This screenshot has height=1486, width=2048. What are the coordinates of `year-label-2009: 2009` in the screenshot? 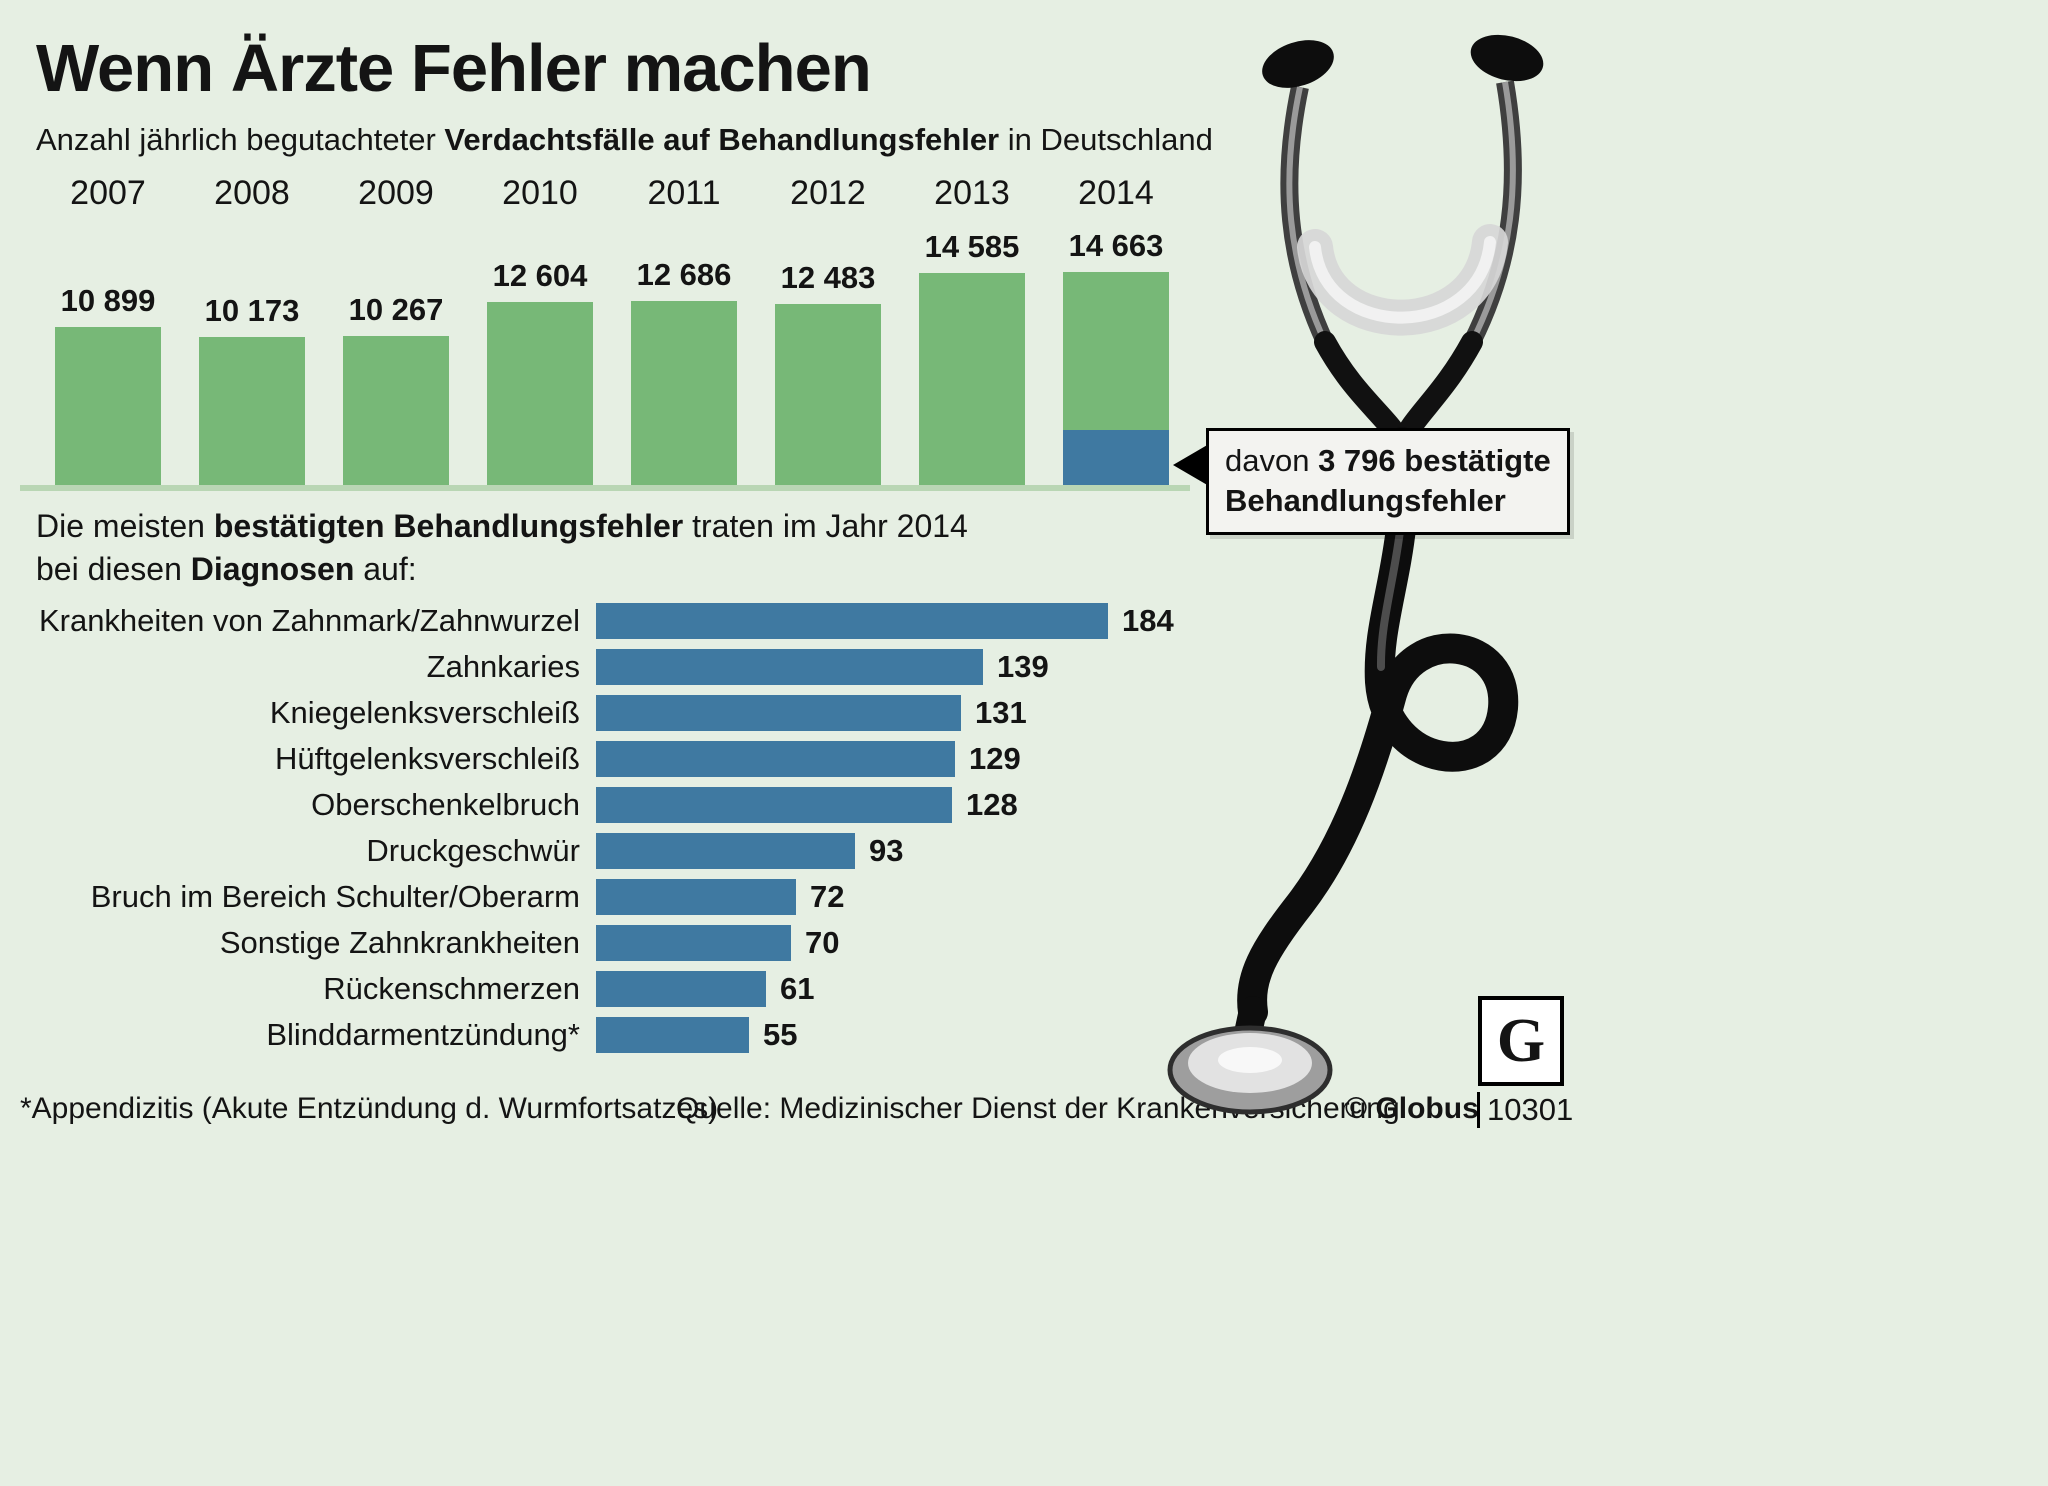 It's located at (396, 193).